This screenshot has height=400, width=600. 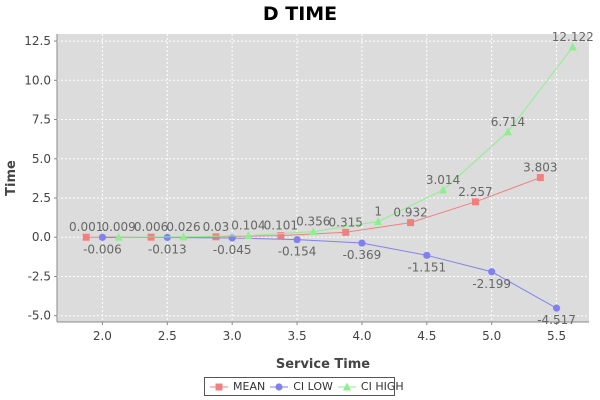 What do you see at coordinates (167, 336) in the screenshot?
I see `x-tick-label: 2.5` at bounding box center [167, 336].